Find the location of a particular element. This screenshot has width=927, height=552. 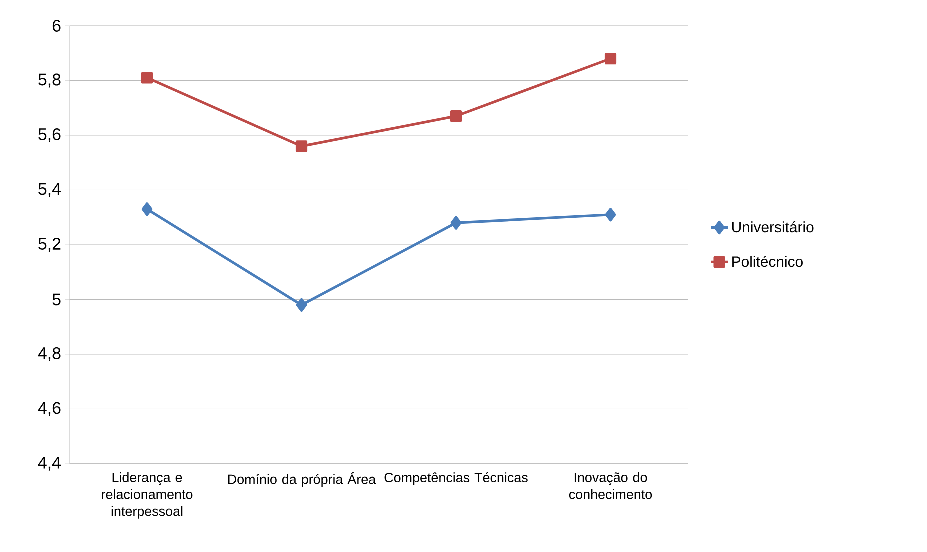

x-tick-label: Inovação do conhecimento is located at coordinates (610, 486).